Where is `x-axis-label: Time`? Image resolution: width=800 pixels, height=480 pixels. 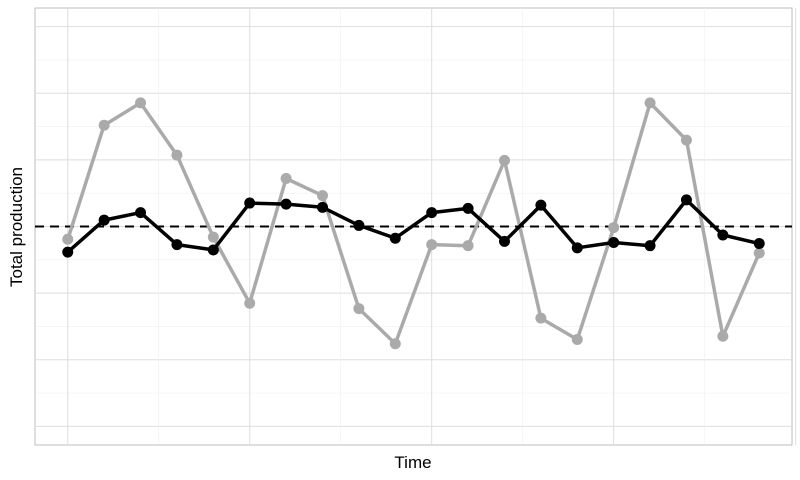
x-axis-label: Time is located at coordinates (412, 462).